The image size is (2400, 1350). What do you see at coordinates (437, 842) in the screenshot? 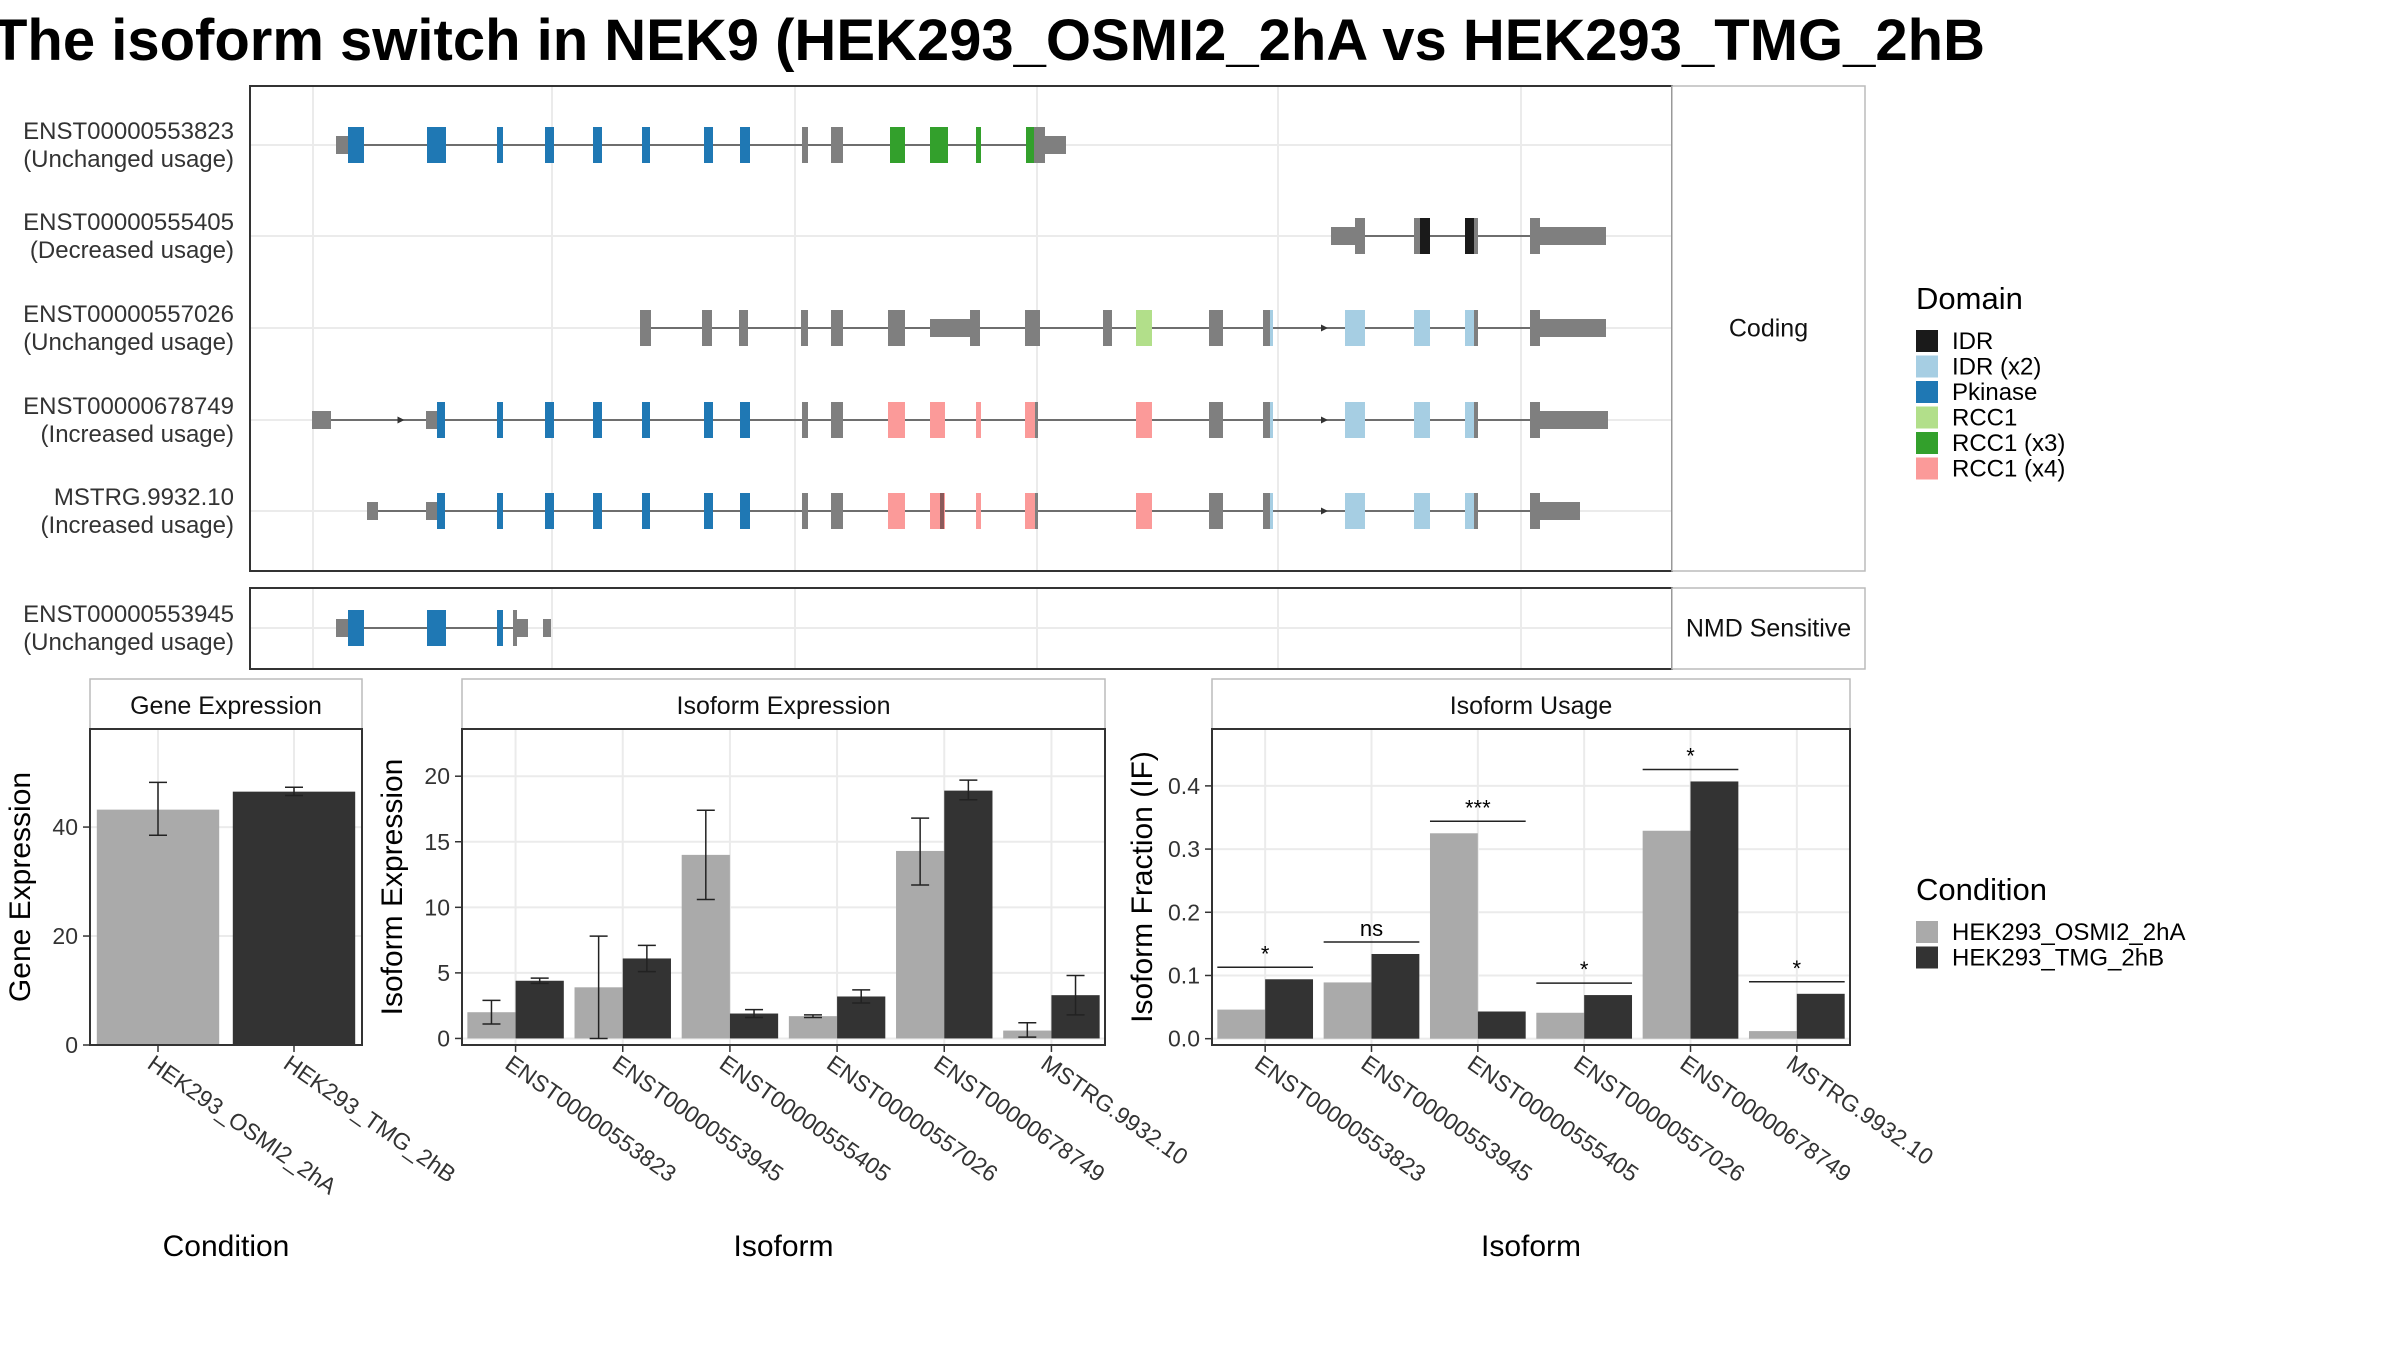
I see `y-tick-label: 15` at bounding box center [437, 842].